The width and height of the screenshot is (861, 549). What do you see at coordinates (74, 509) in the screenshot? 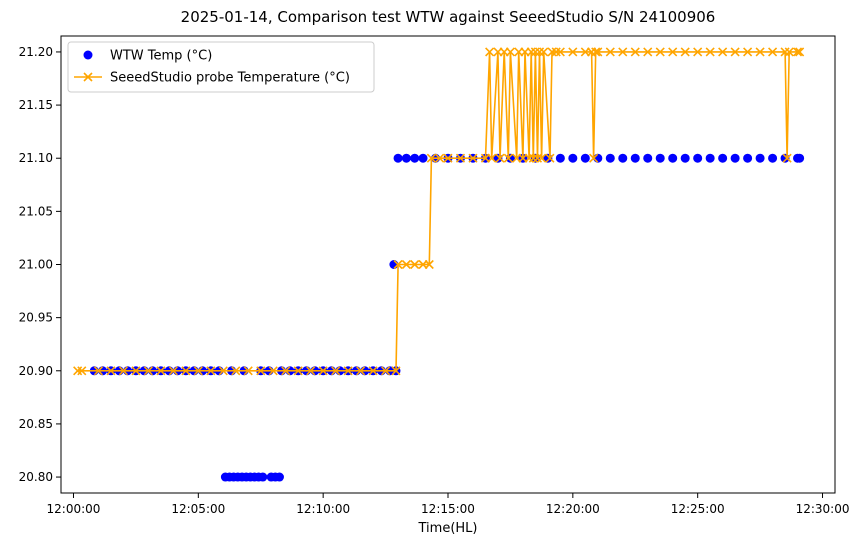
I see `x-tick-label: 12:00:00` at bounding box center [74, 509].